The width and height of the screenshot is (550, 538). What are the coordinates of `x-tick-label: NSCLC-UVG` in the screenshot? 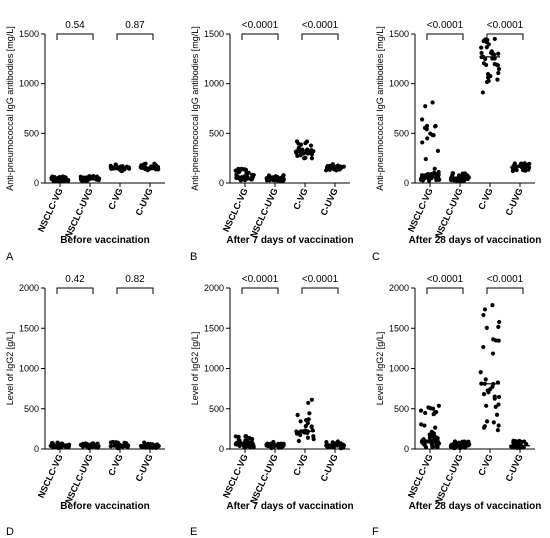 It's located at (449, 479).